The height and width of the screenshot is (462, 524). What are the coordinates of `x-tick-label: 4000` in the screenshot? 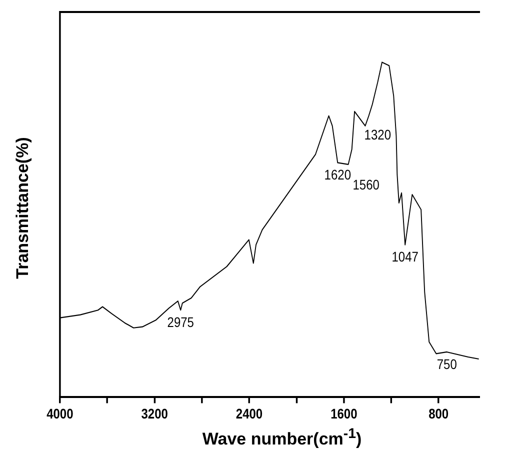 It's located at (60, 414).